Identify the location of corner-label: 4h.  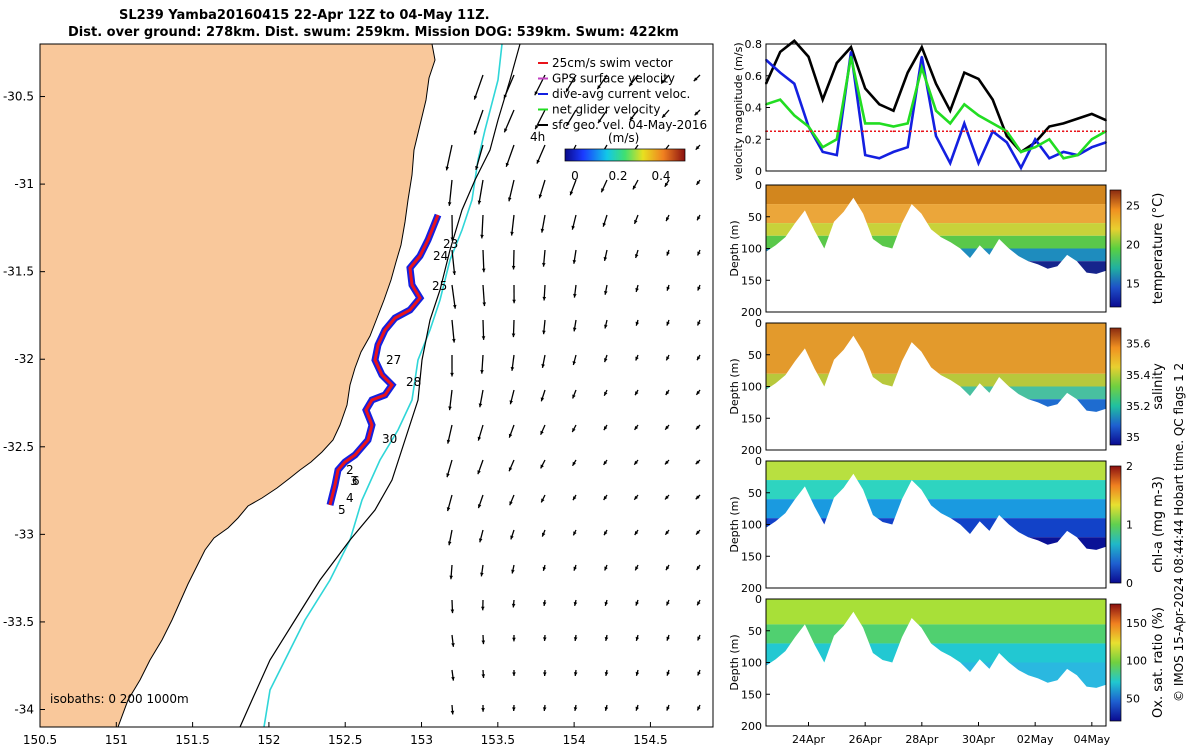
(537, 137).